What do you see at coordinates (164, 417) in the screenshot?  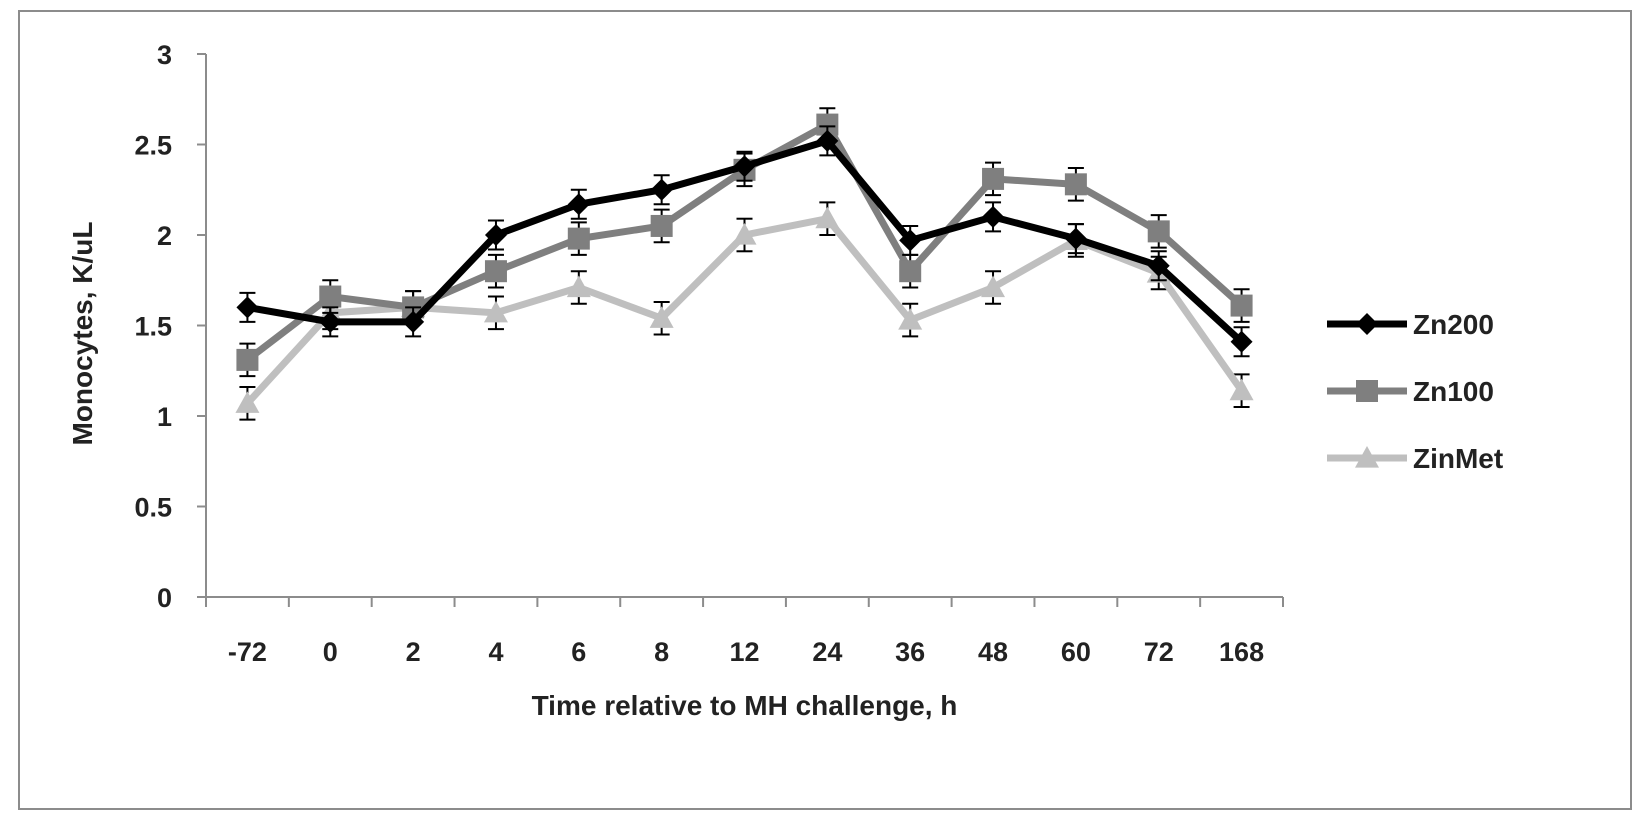 I see `y-tick-label: 1` at bounding box center [164, 417].